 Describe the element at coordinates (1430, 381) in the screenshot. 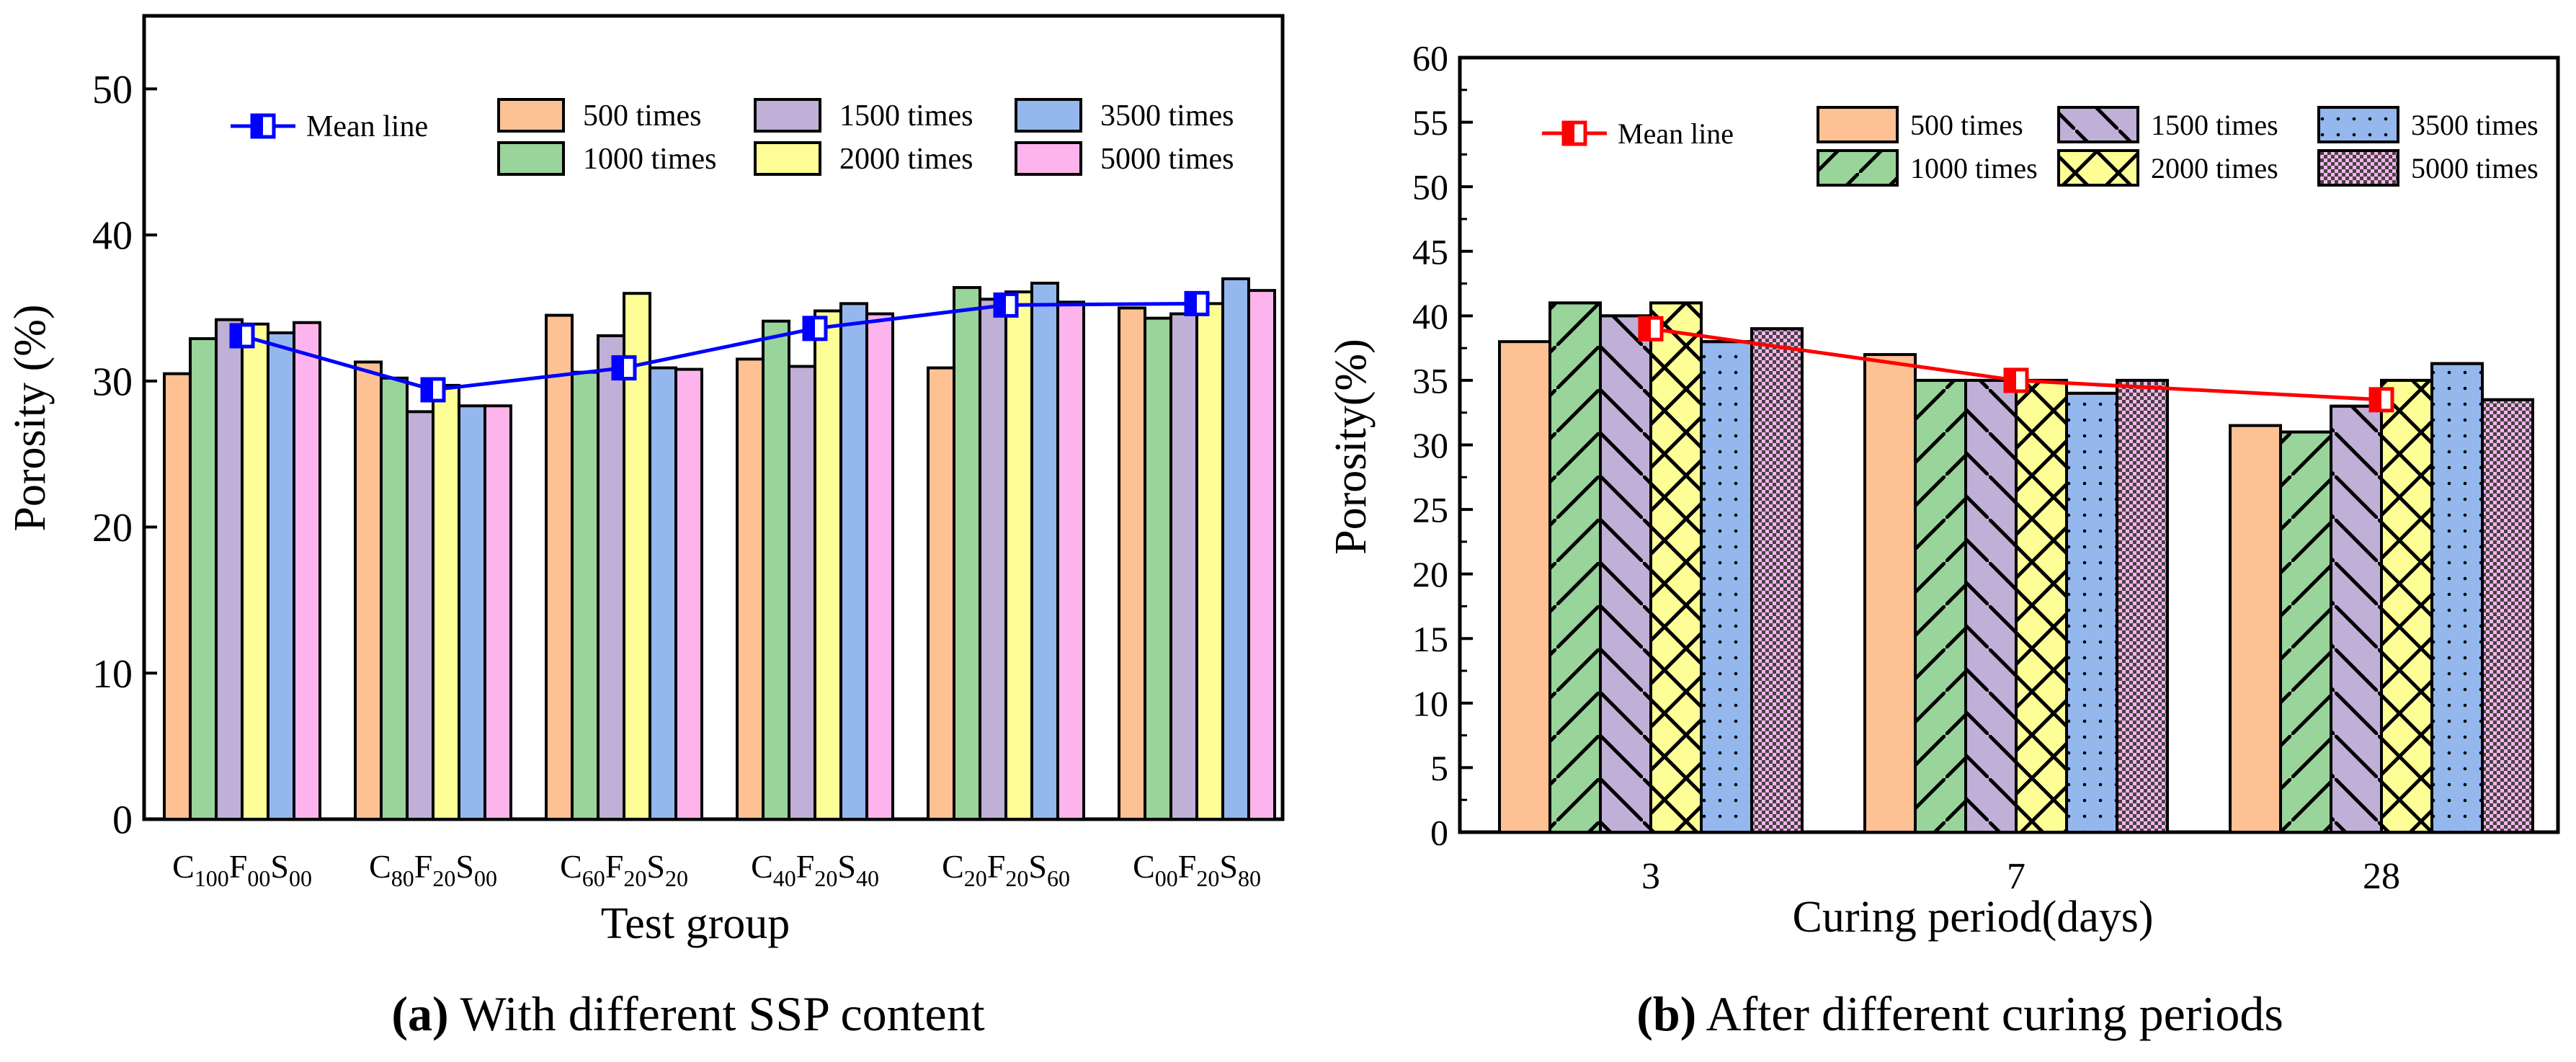

I see `y-tick-label: 35` at that location.